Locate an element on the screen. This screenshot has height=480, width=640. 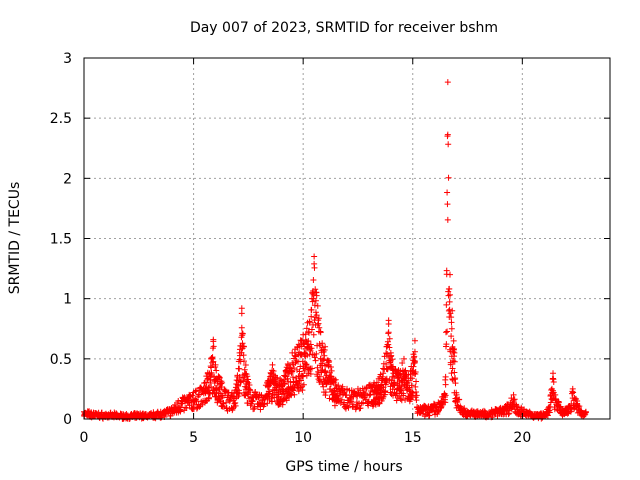
x-tick-label: 15 is located at coordinates (413, 438).